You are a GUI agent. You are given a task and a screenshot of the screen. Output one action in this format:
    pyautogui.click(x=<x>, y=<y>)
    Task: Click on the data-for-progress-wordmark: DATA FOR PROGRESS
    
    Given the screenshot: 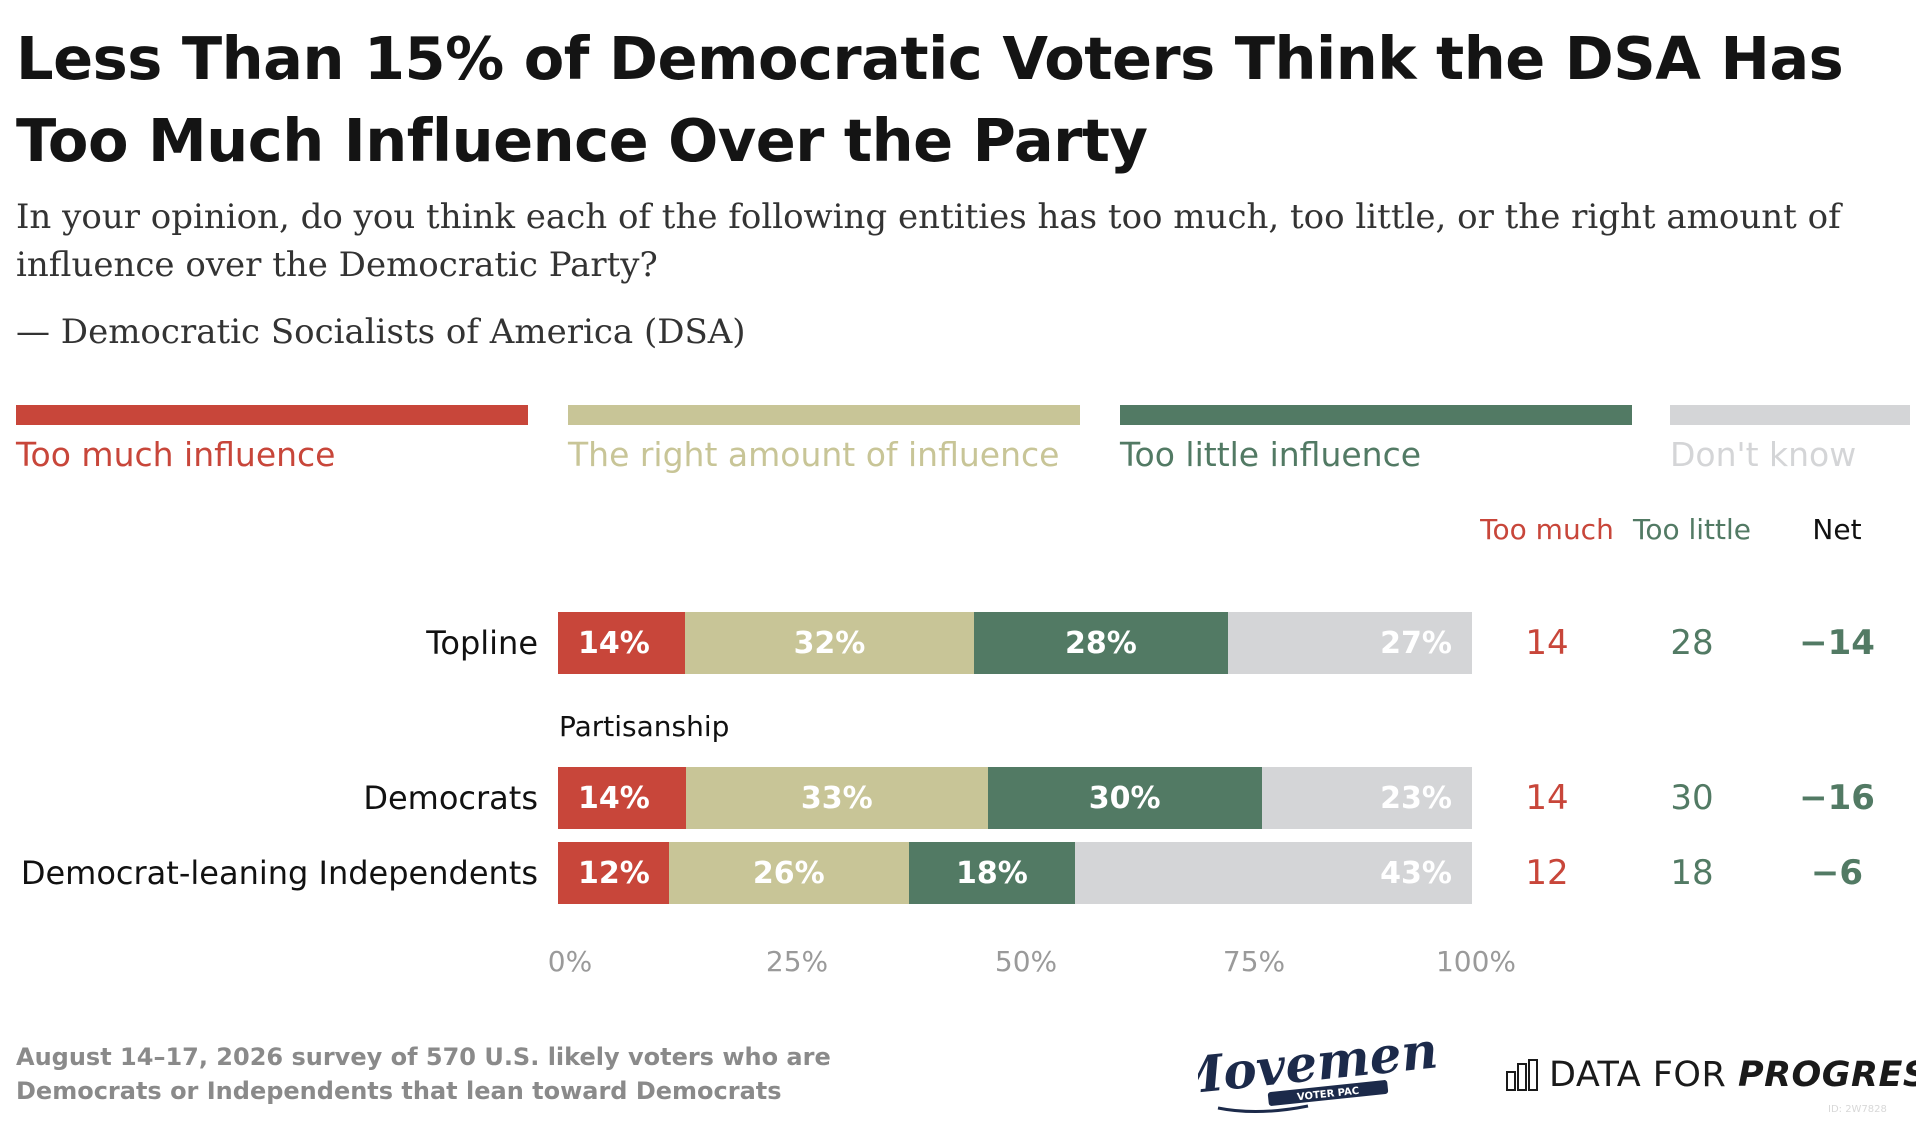 What is the action you would take?
    pyautogui.click(x=1732, y=1075)
    